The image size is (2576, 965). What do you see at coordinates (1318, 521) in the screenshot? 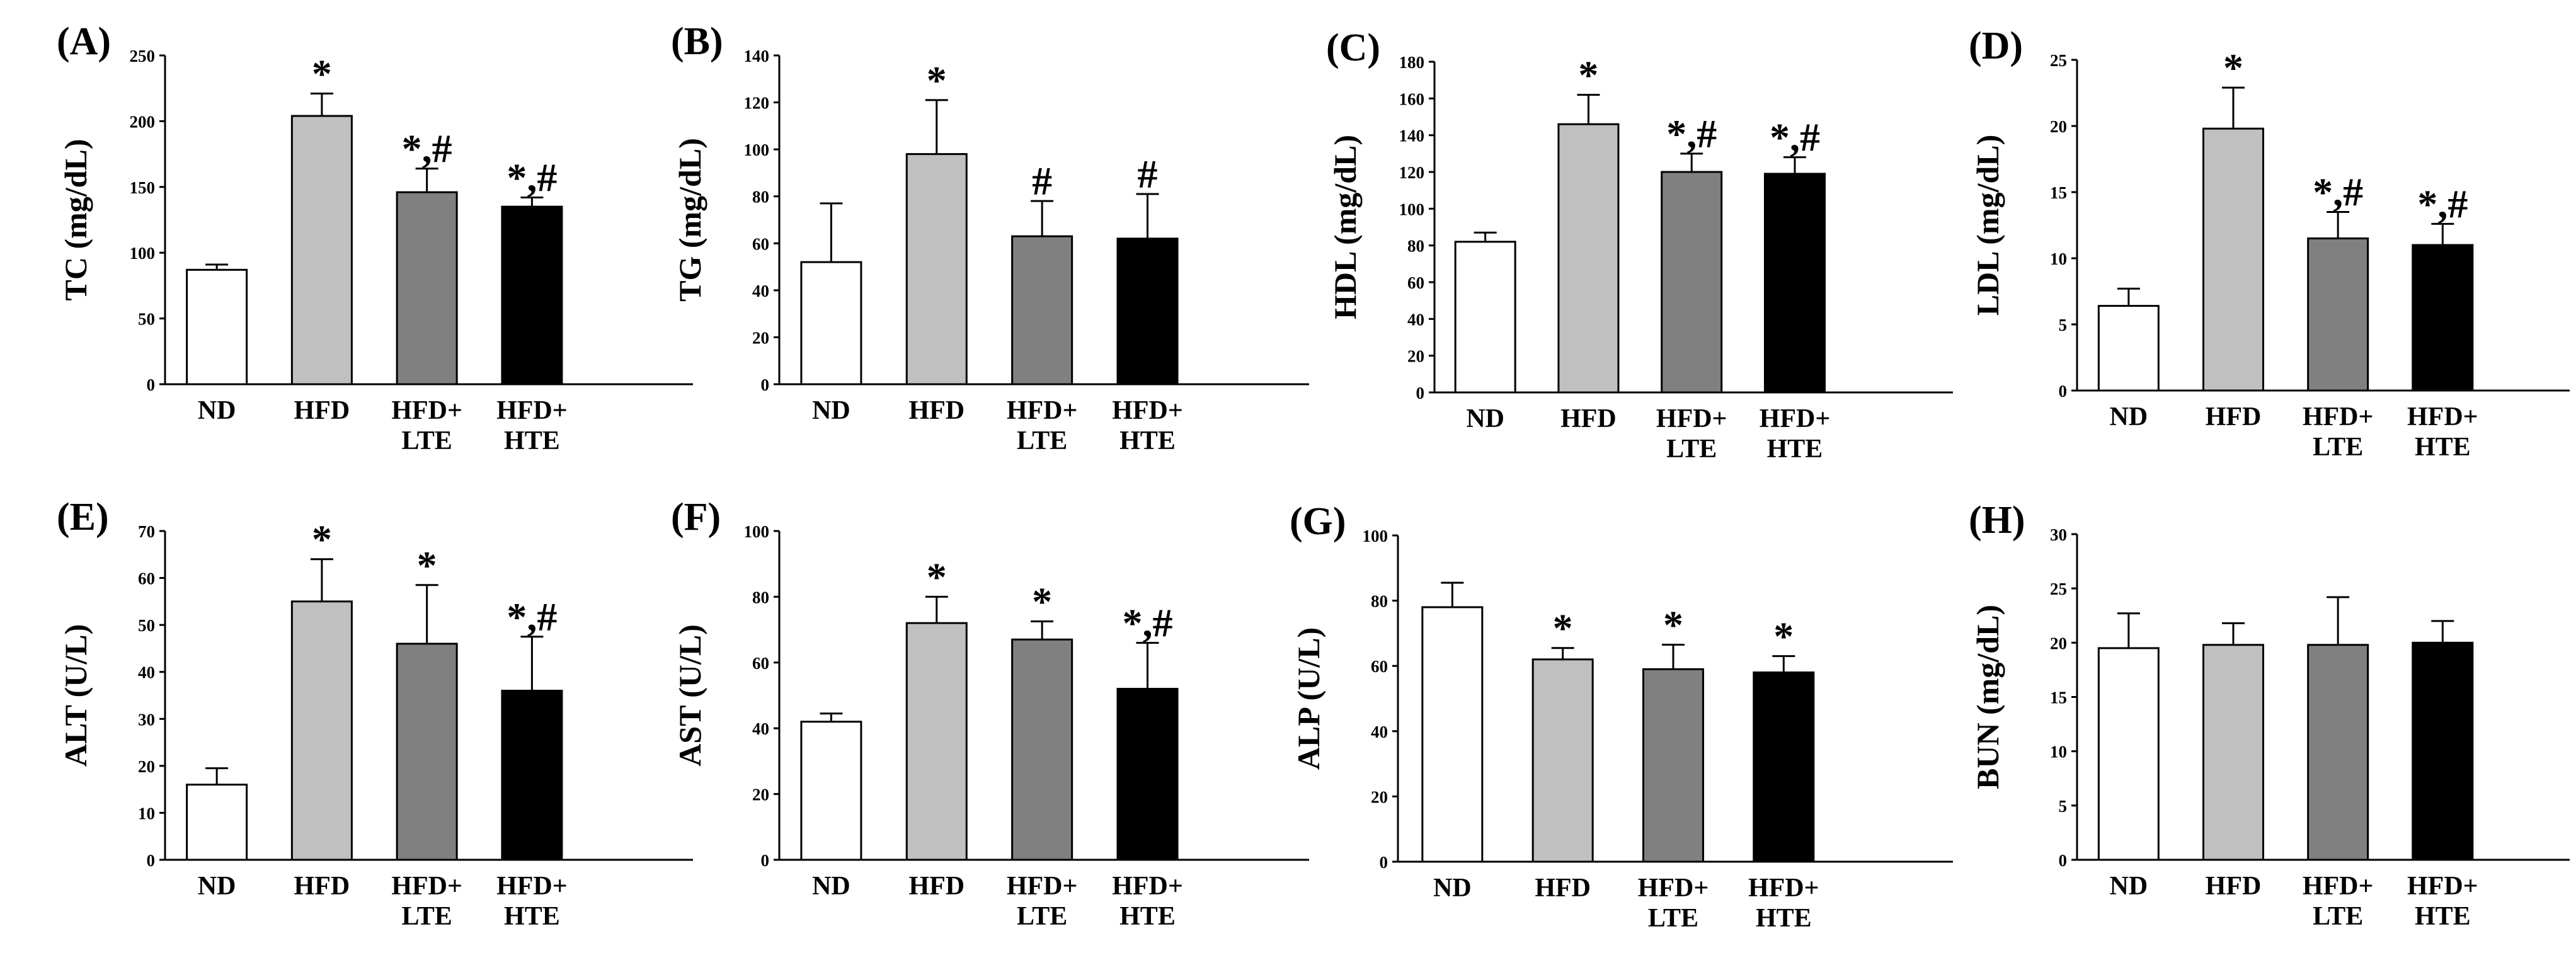
I see `panel-label: (G)` at bounding box center [1318, 521].